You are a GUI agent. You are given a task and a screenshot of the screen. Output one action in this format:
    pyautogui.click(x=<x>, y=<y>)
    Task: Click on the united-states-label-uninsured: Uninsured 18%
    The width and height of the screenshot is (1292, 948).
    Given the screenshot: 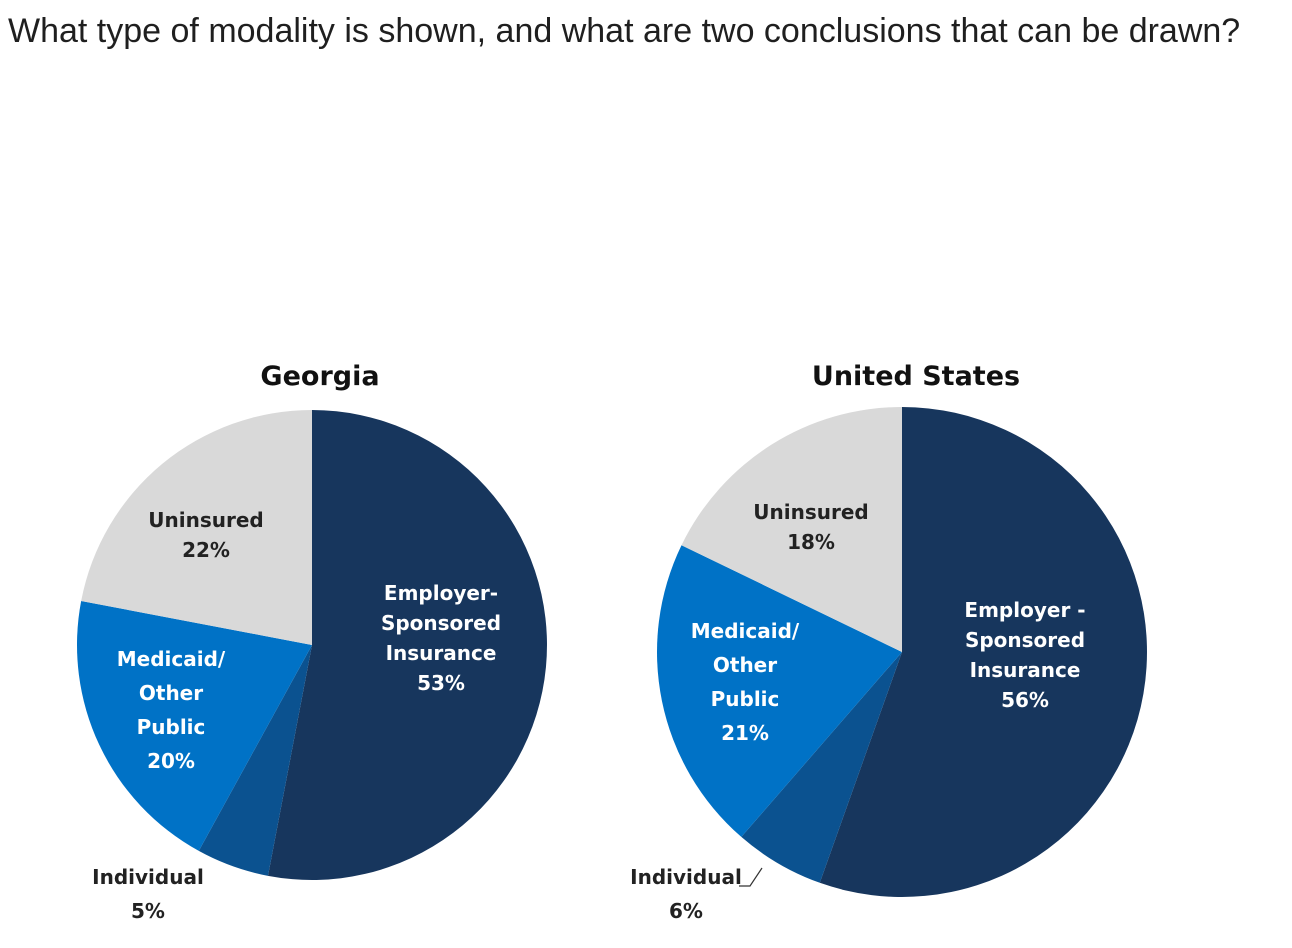 What is the action you would take?
    pyautogui.click(x=810, y=527)
    